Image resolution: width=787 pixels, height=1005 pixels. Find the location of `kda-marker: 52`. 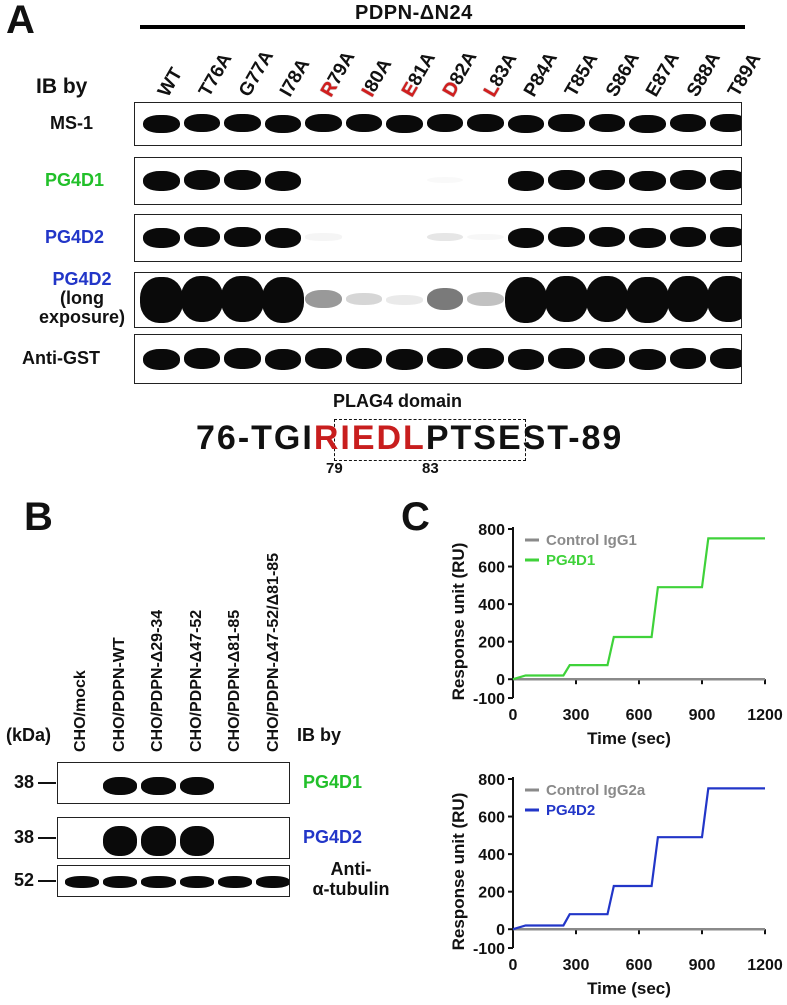

kda-marker: 52 is located at coordinates (24, 880).